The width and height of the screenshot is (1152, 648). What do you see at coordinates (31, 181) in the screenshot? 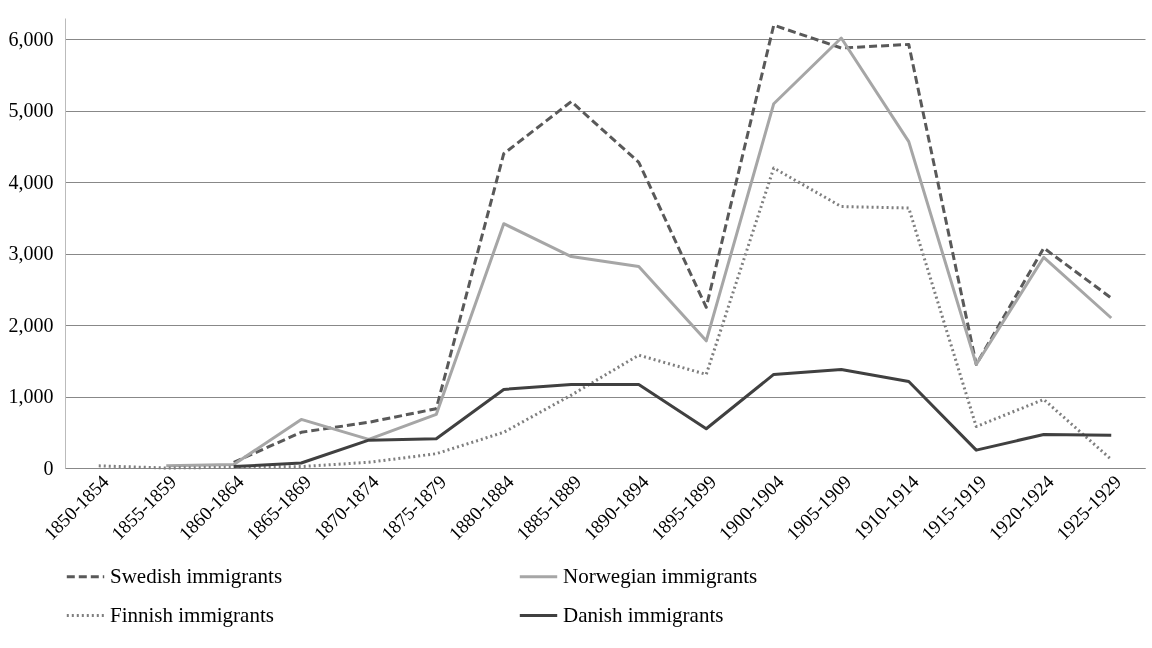
I see `y-tick-label: 4,000` at bounding box center [31, 181].